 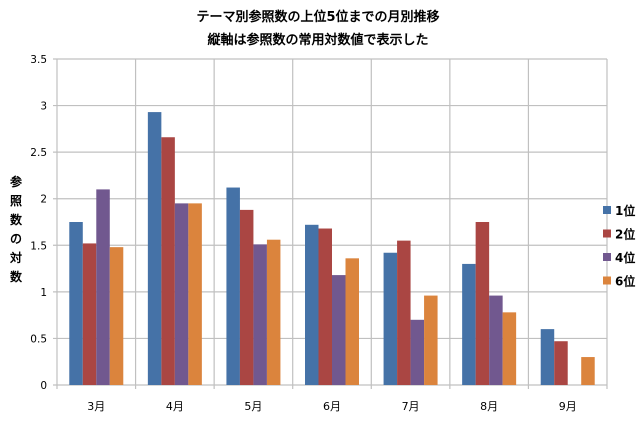 What do you see at coordinates (625, 210) in the screenshot?
I see `legend-label: 1位` at bounding box center [625, 210].